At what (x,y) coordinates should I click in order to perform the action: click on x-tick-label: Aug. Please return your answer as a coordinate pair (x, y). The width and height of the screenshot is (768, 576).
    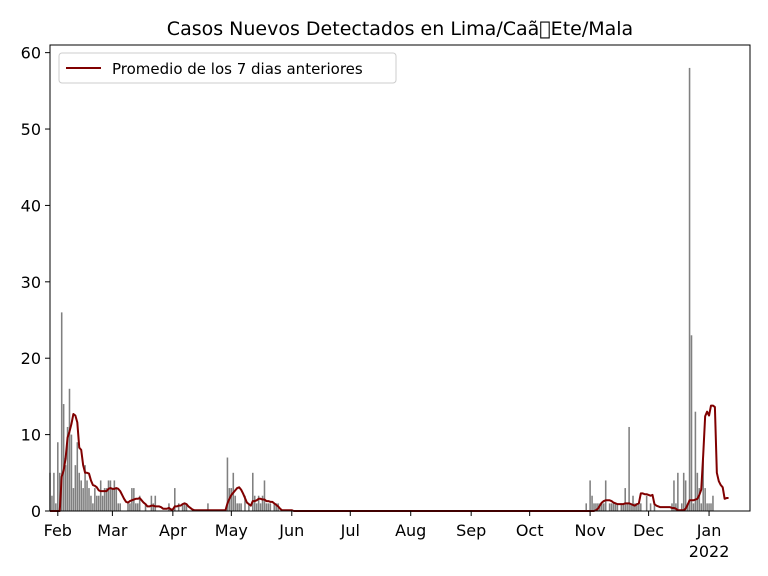
    Looking at the image, I should click on (410, 530).